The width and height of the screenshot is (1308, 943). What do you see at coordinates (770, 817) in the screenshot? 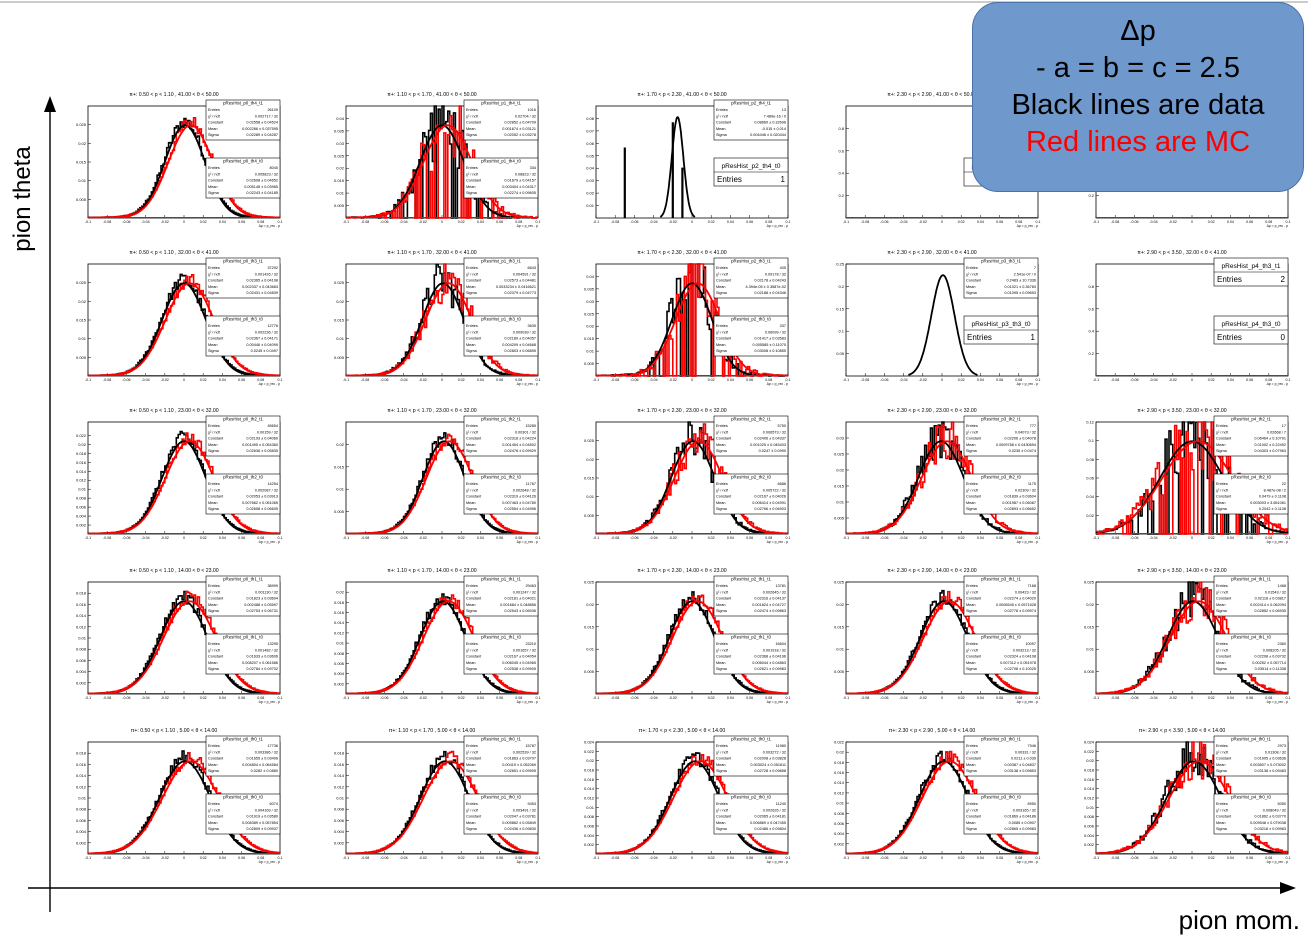
I see `stat-value: 0.02065 ± 0.04181` at bounding box center [770, 817].